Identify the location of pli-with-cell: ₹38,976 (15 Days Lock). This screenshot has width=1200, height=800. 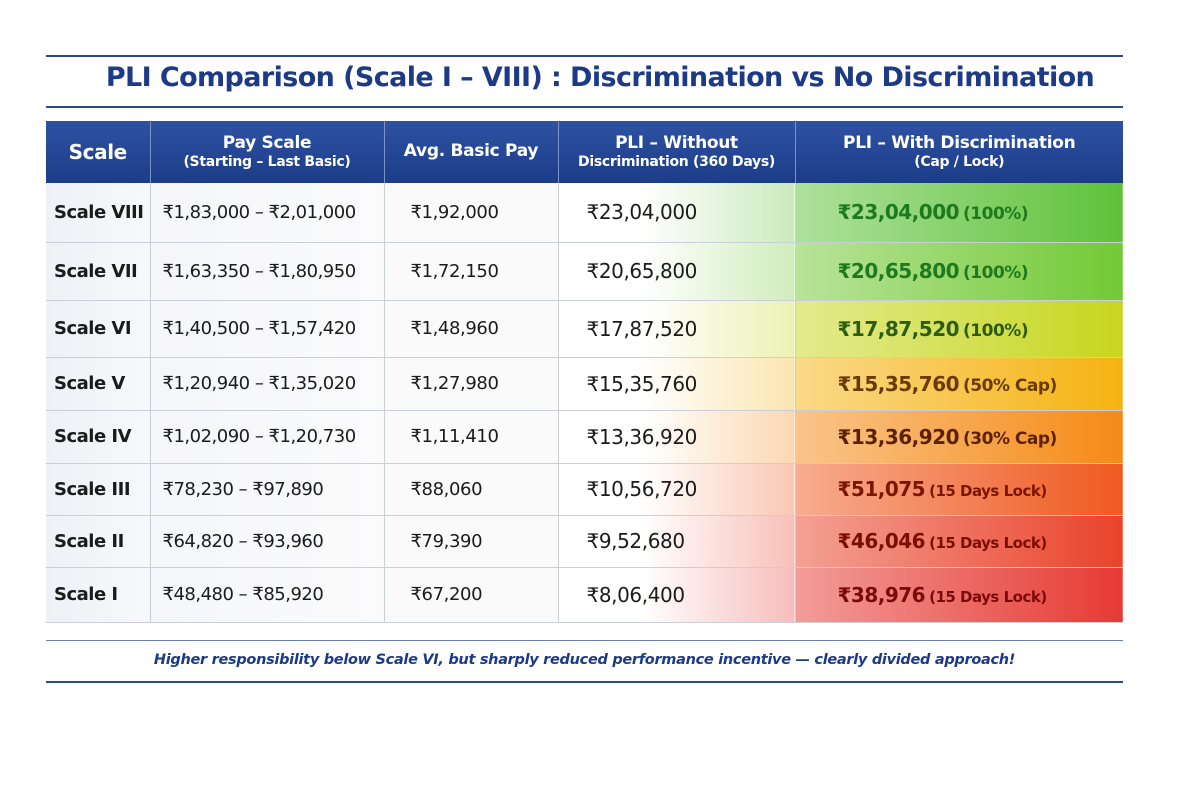
(959, 595).